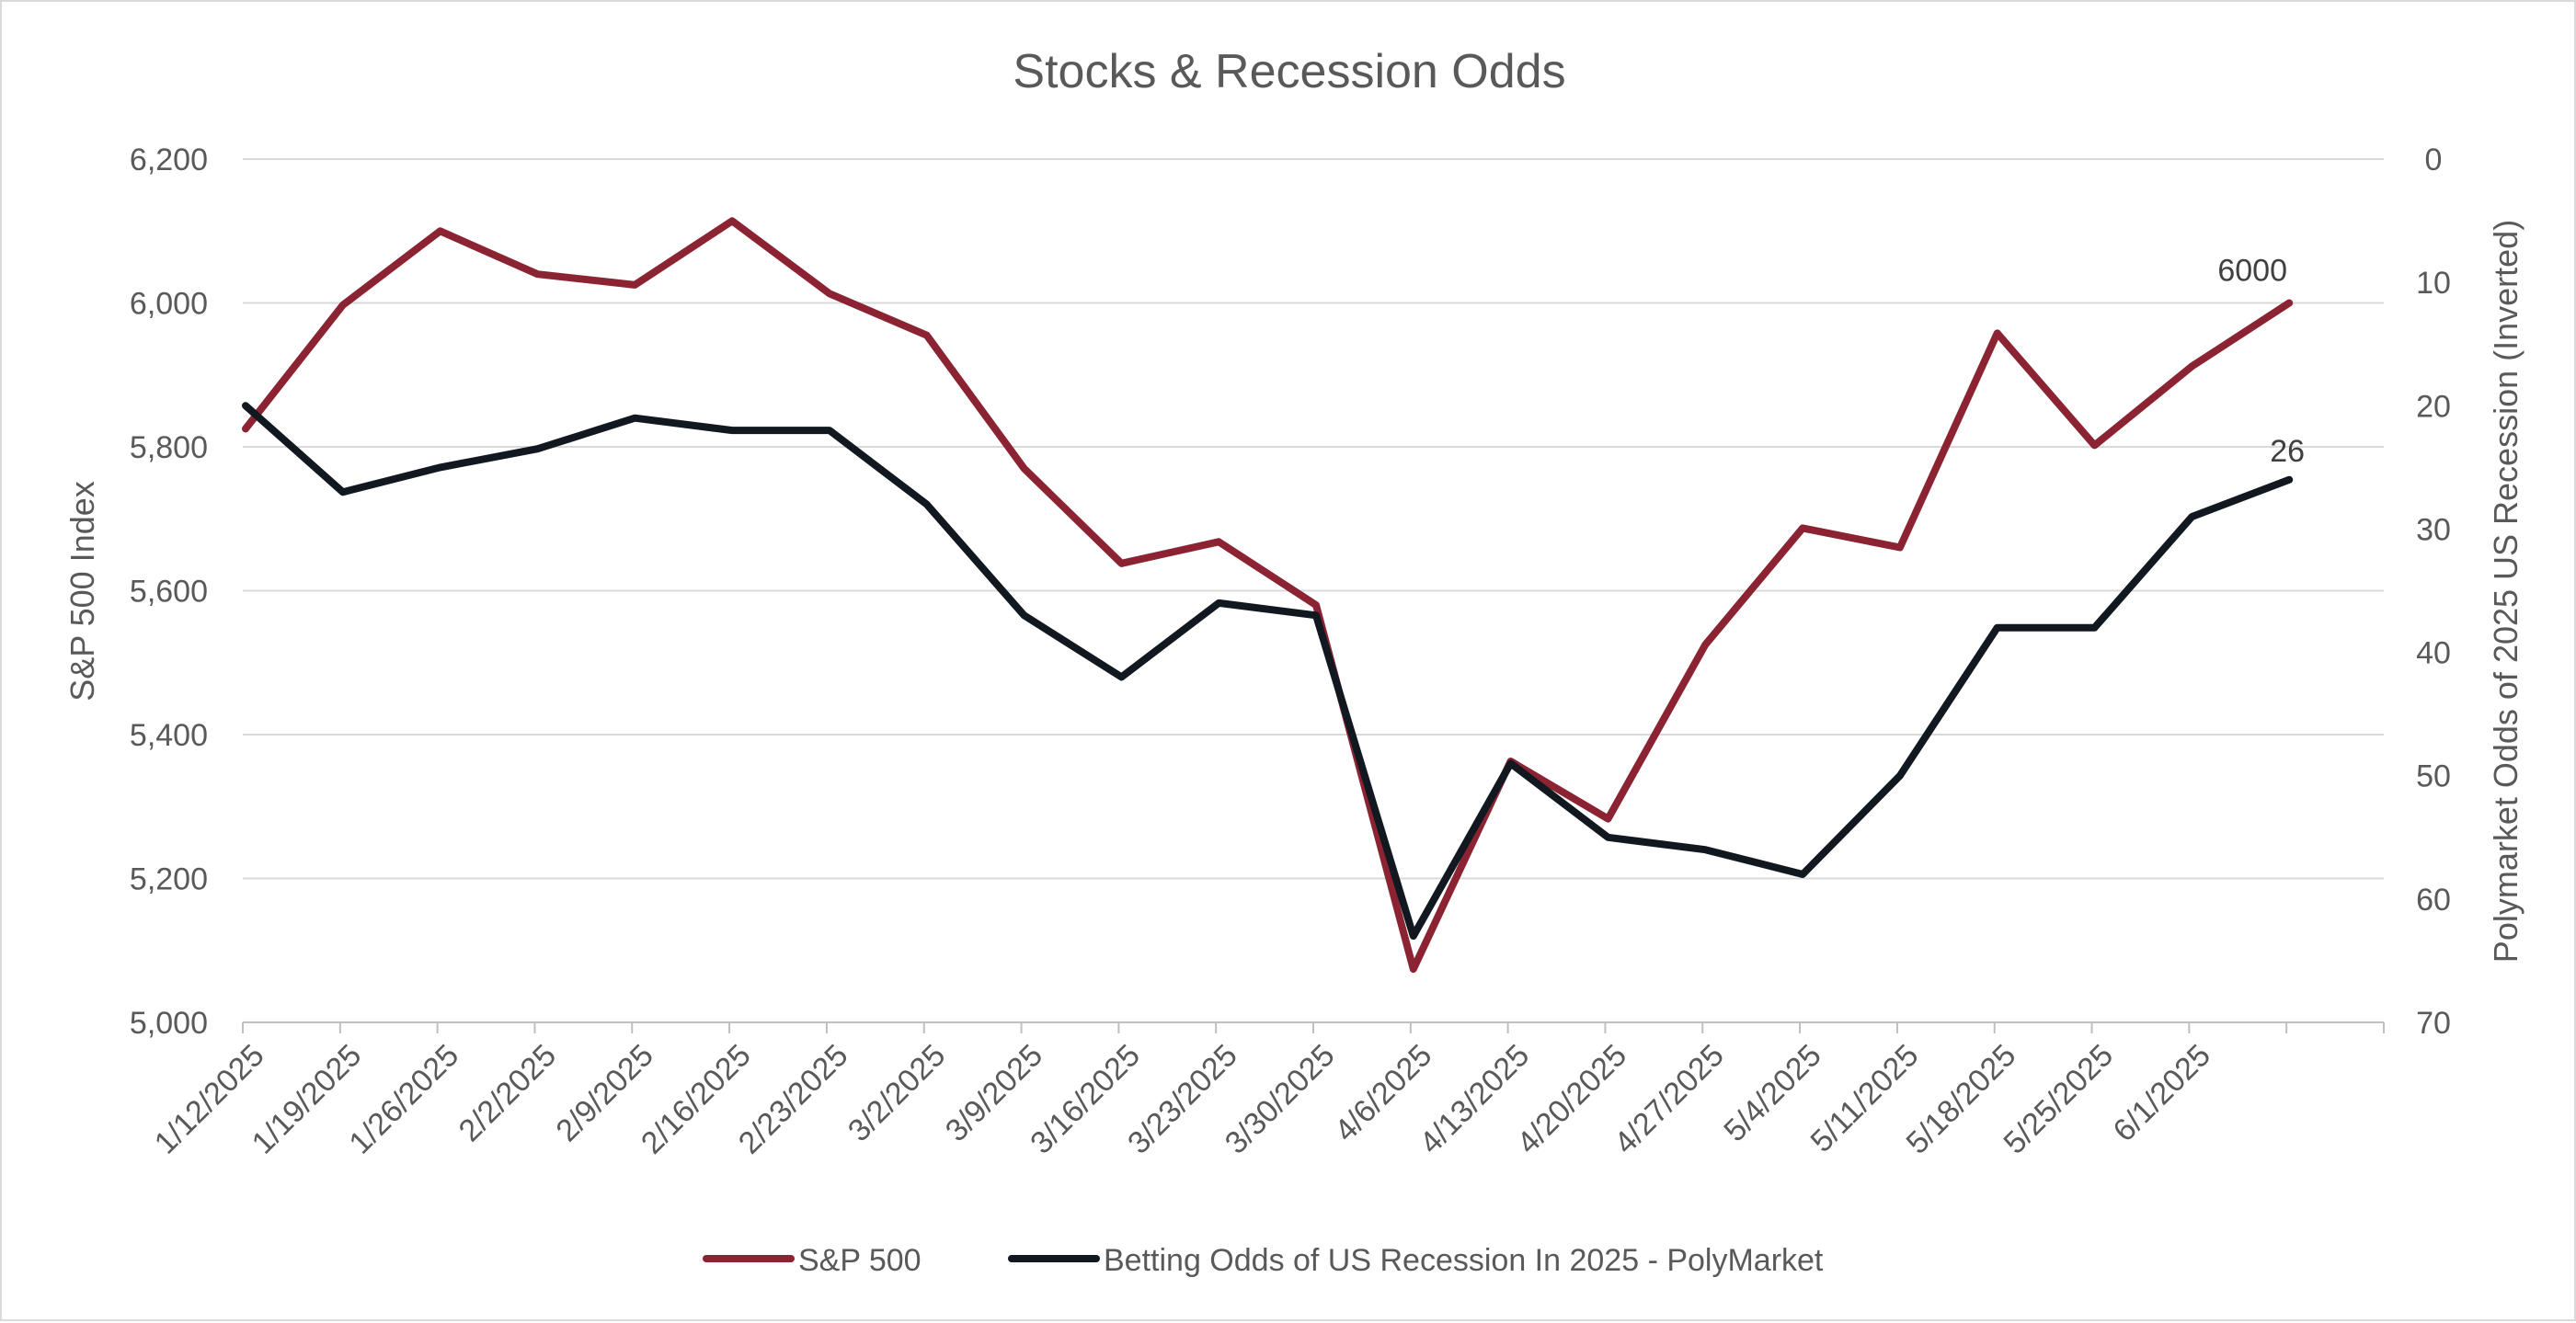 Image resolution: width=2576 pixels, height=1323 pixels. I want to click on y-tick-label: 5,600, so click(169, 592).